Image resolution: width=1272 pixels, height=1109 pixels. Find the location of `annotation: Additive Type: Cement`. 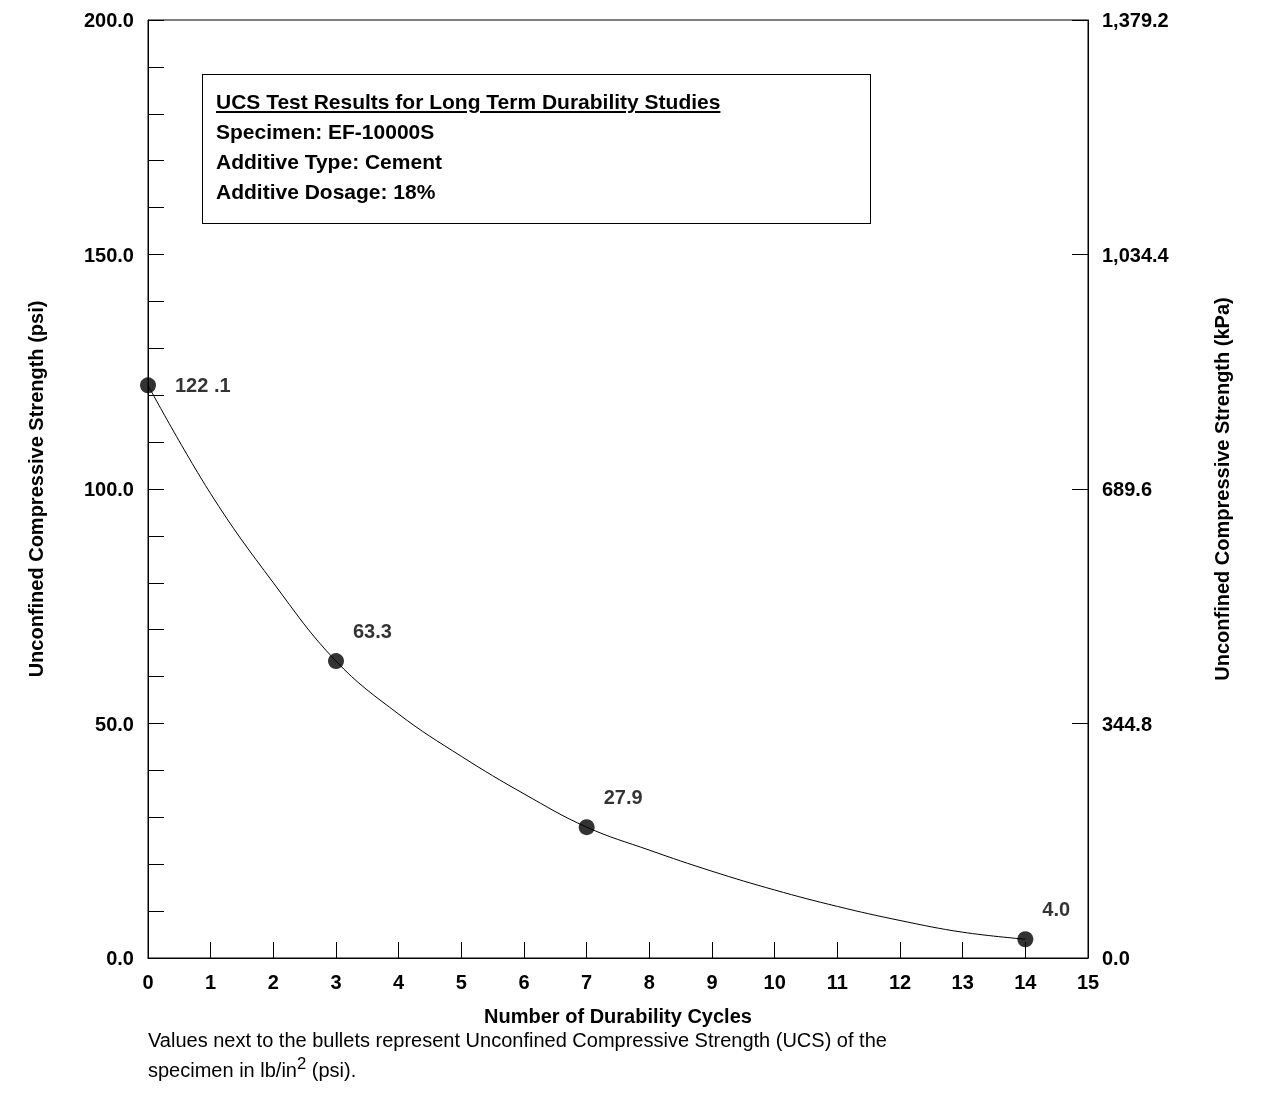

annotation: Additive Type: Cement is located at coordinates (329, 162).